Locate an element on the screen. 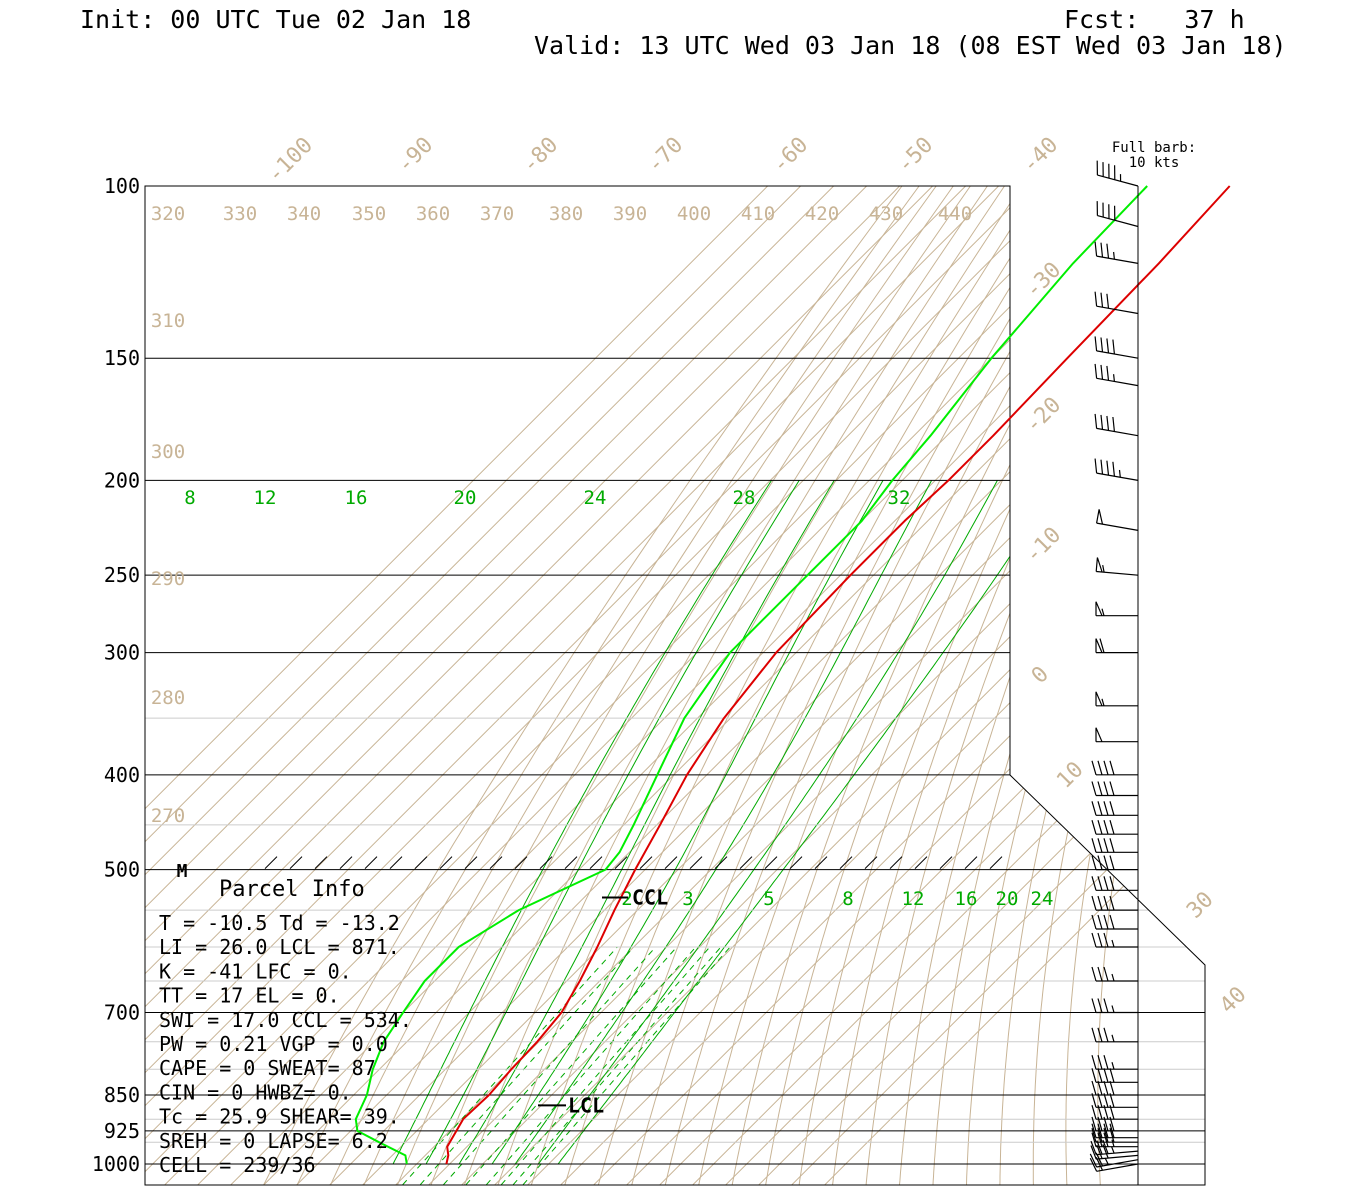 Image resolution: width=1350 pixels, height=1200 pixels. parcel-info-row: CIN = 0 HWBZ= 0. is located at coordinates (255, 1092).